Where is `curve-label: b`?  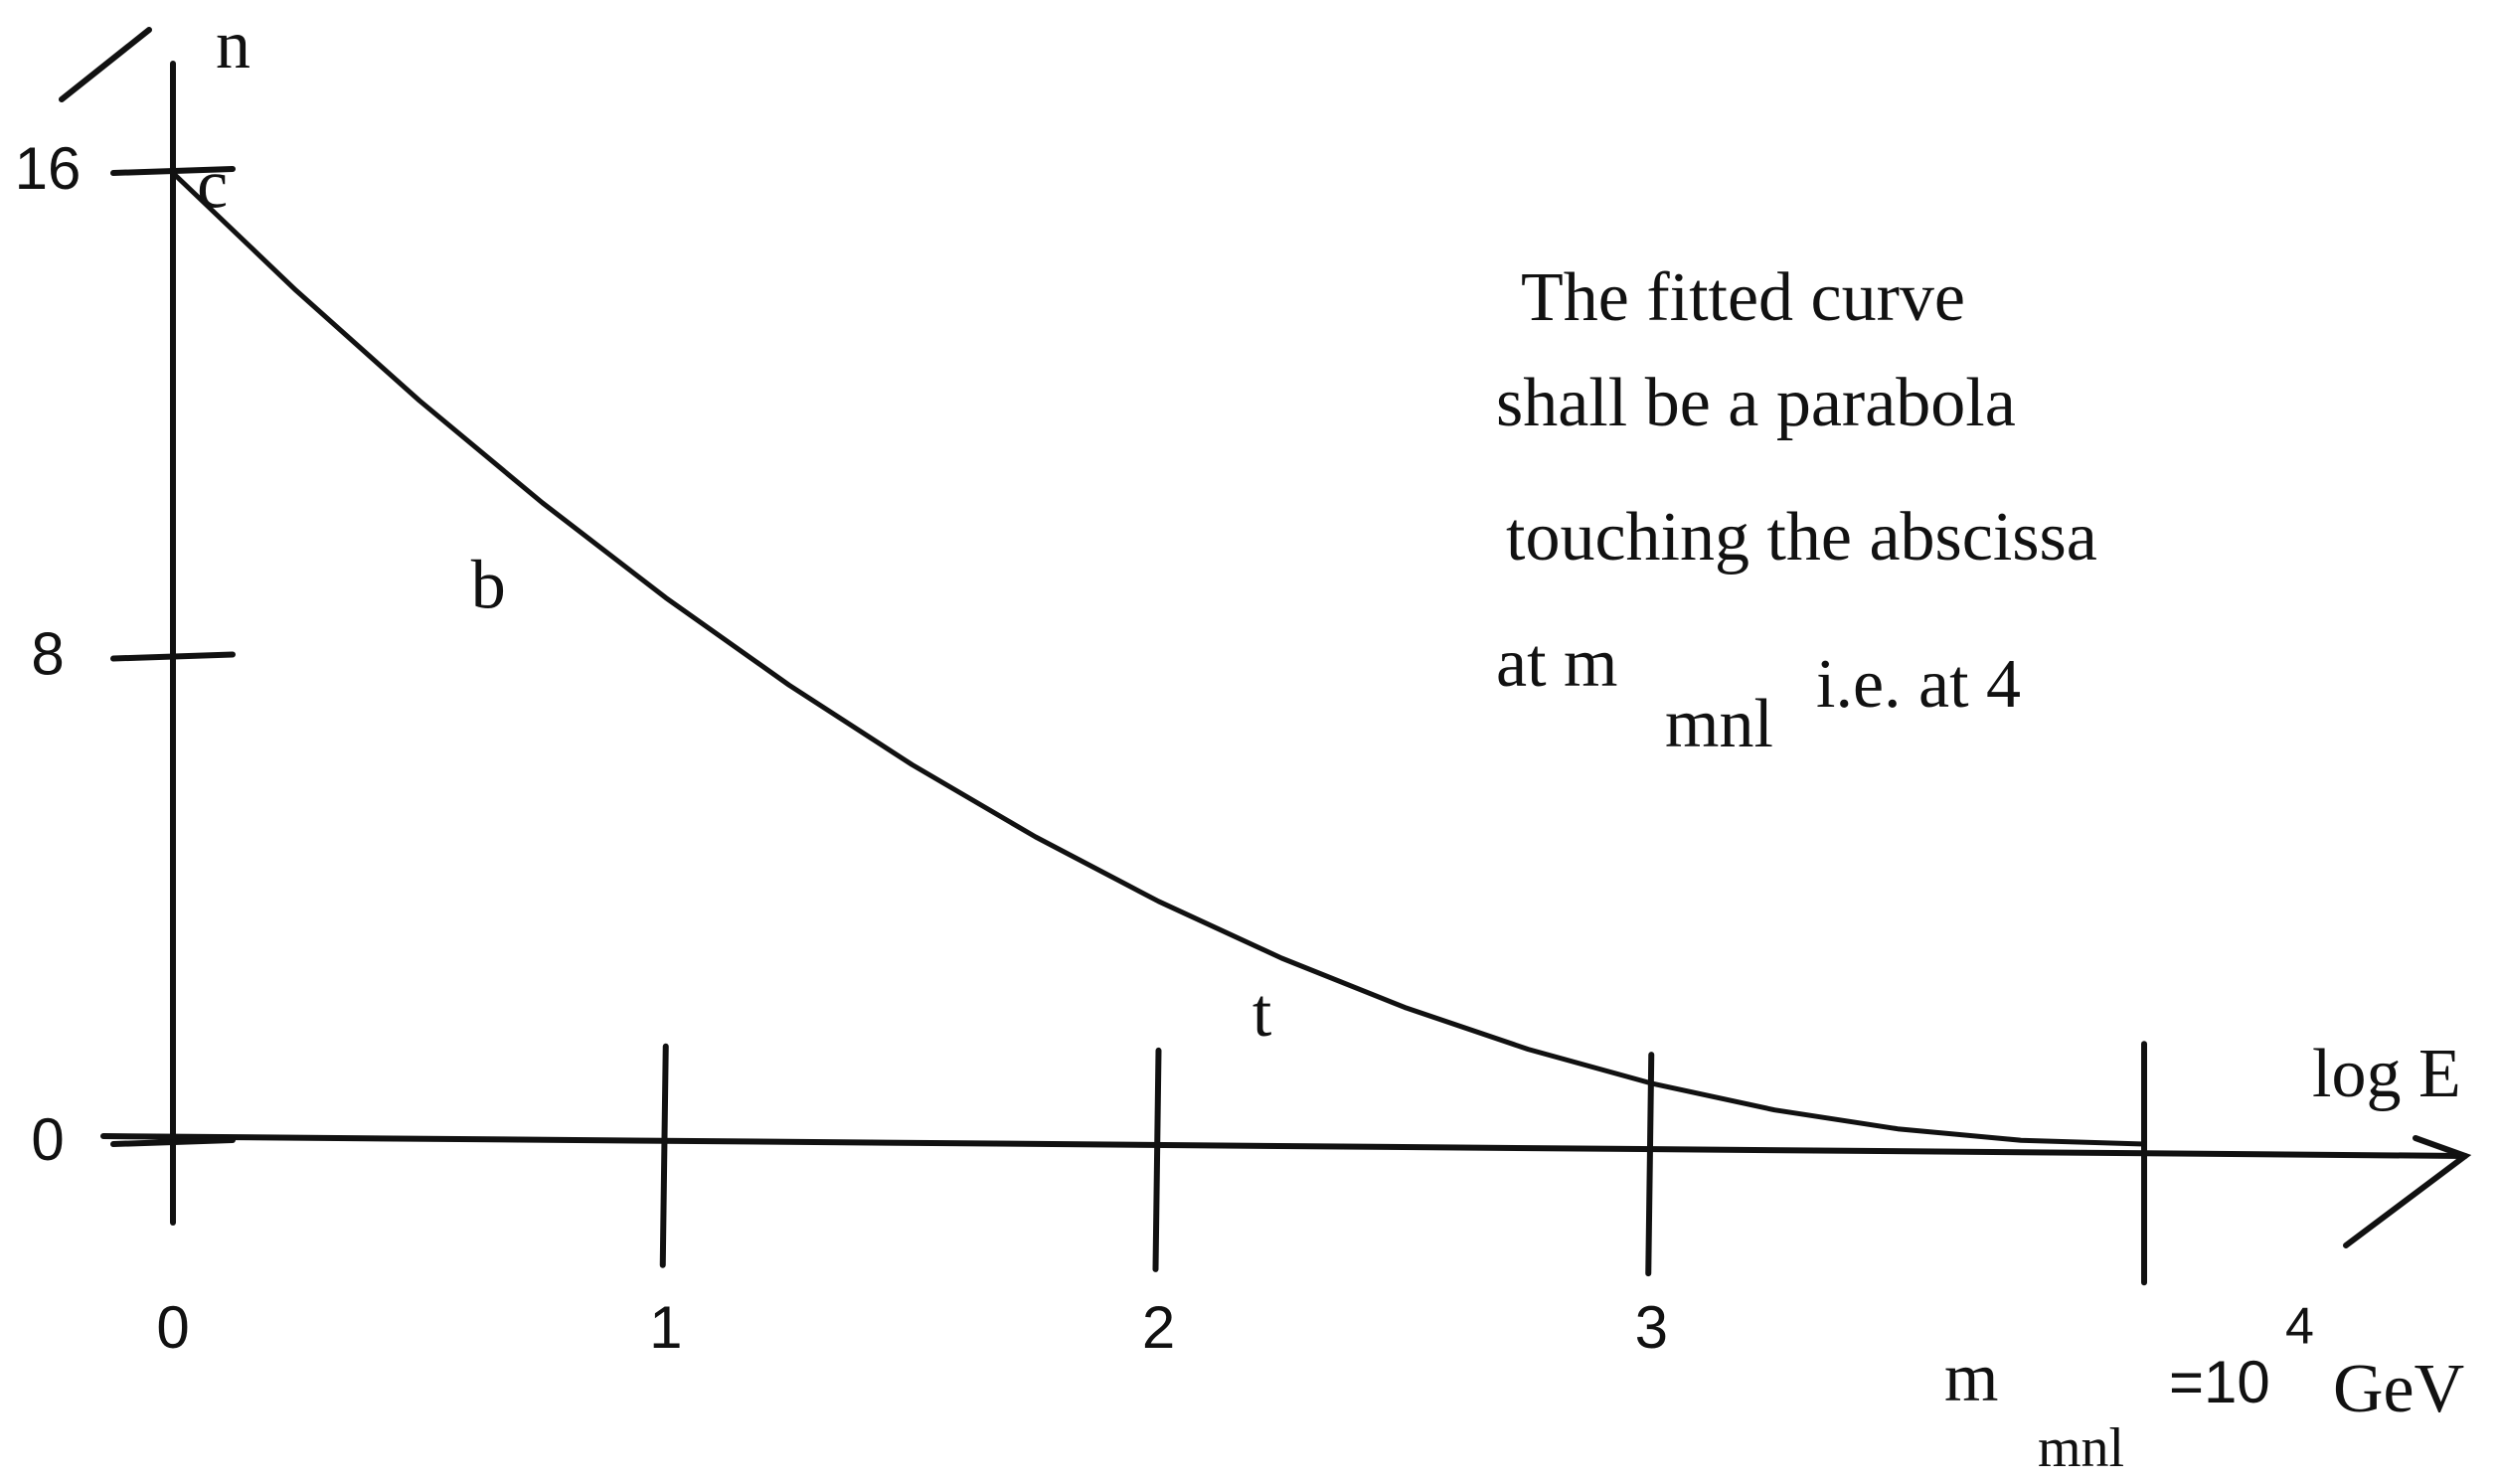
curve-label: b is located at coordinates (489, 585).